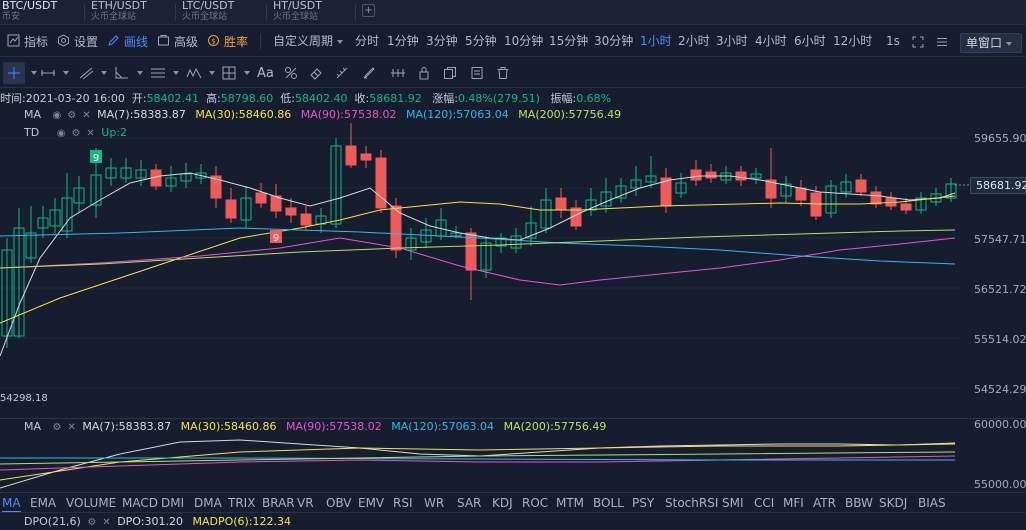 The width and height of the screenshot is (1026, 530). What do you see at coordinates (77, 41) in the screenshot?
I see `settings-button: 设置` at bounding box center [77, 41].